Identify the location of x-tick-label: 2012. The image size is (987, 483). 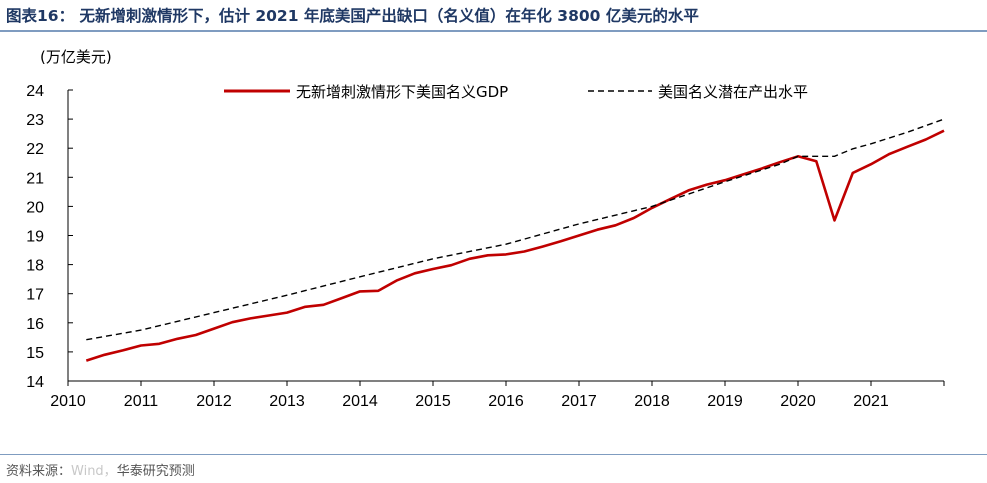
(214, 401).